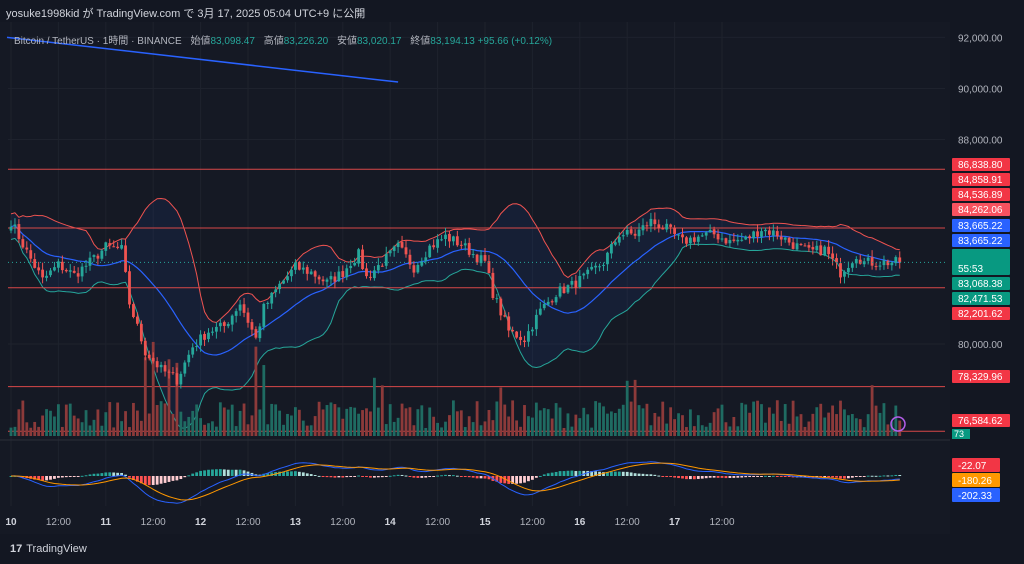 The width and height of the screenshot is (1024, 564). I want to click on x-tick-label: 12:00, so click(58, 522).